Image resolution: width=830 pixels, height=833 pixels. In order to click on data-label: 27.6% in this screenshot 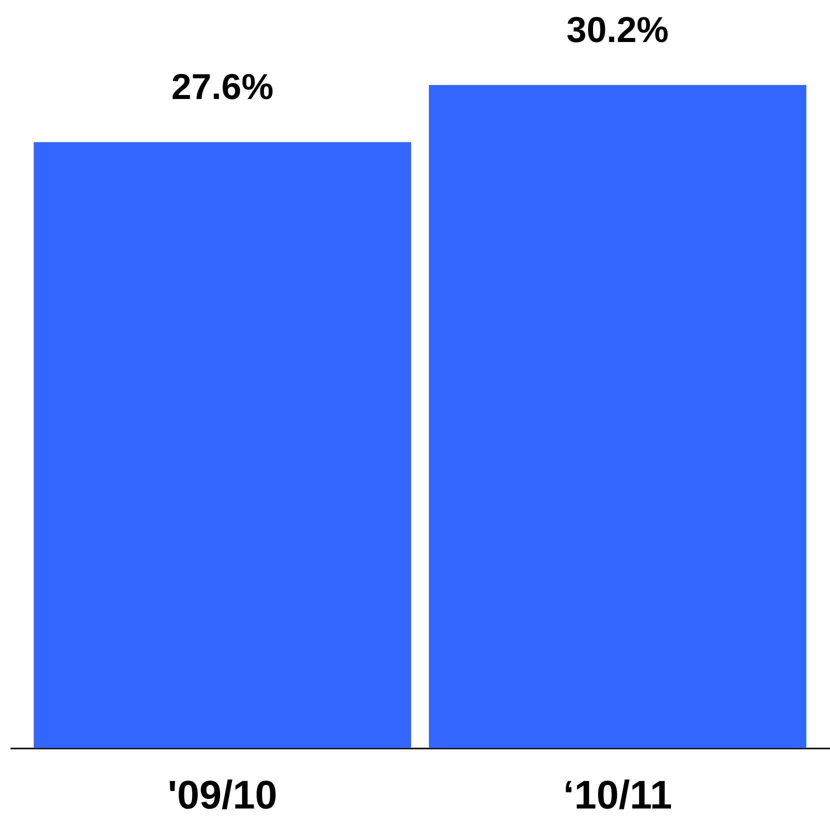, I will do `click(222, 87)`.